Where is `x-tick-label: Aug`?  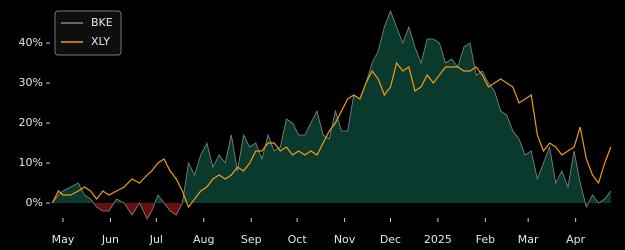 x-tick-label: Aug is located at coordinates (203, 239).